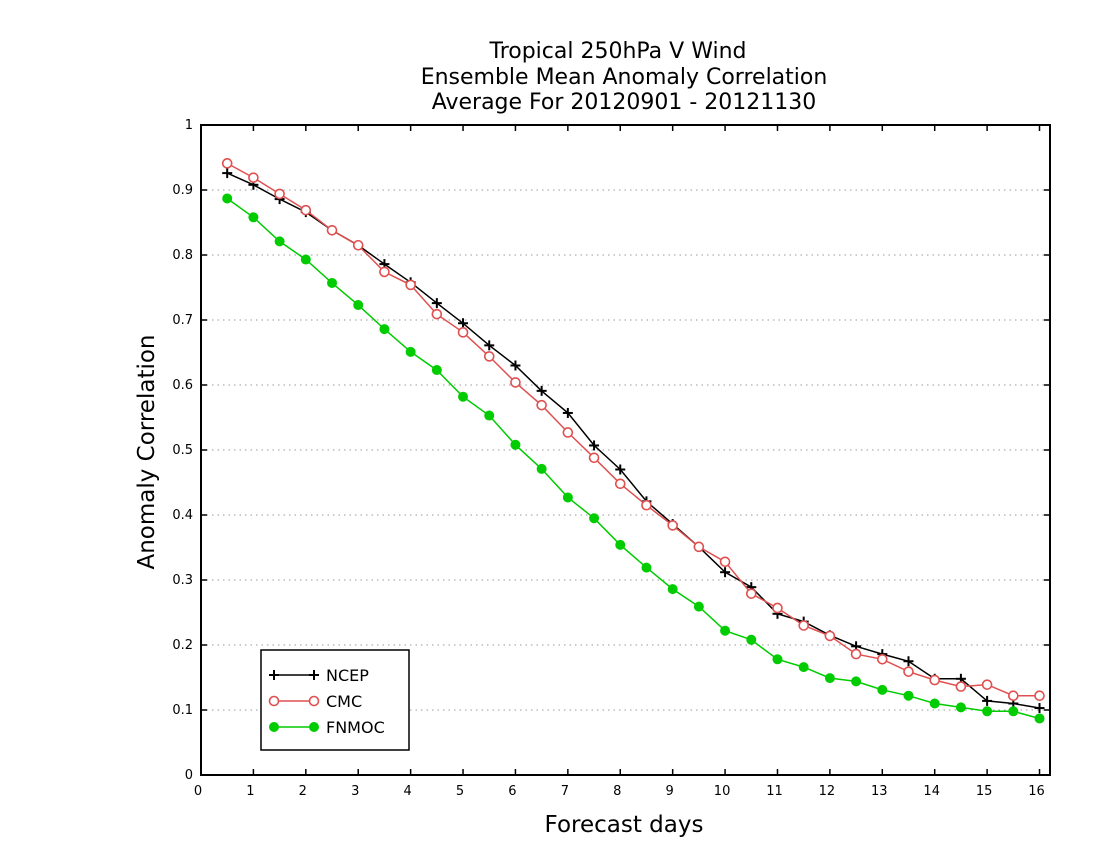 The width and height of the screenshot is (1100, 850). What do you see at coordinates (189, 775) in the screenshot?
I see `y-tick-label: 0` at bounding box center [189, 775].